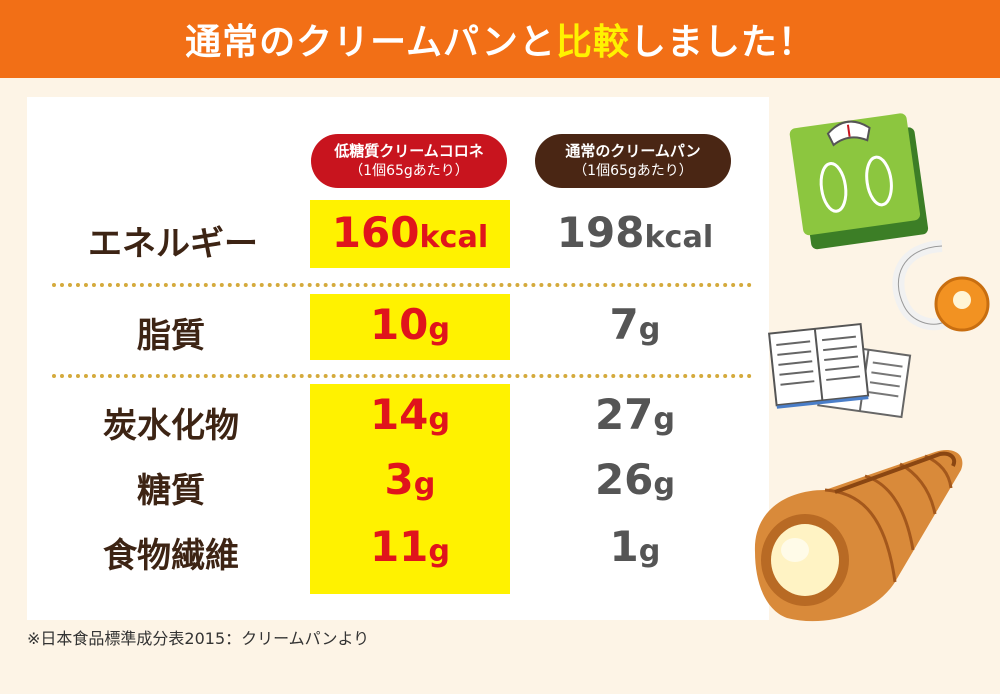 This screenshot has height=694, width=1000. What do you see at coordinates (624, 414) in the screenshot?
I see `value-number: 27` at bounding box center [624, 414].